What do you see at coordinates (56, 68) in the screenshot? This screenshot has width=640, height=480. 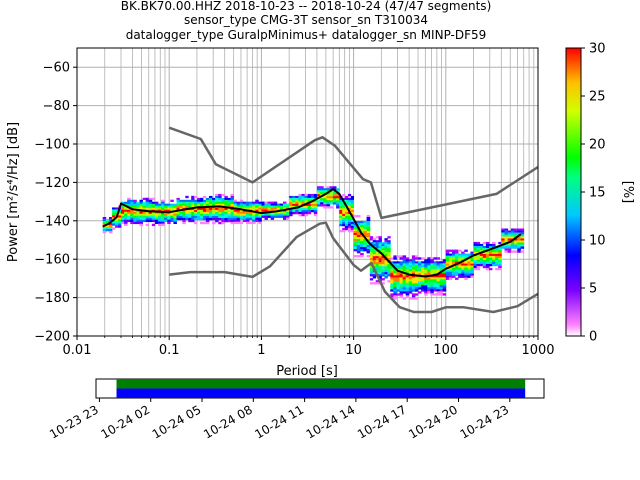 I see `y-tick-label: −60` at bounding box center [56, 68].